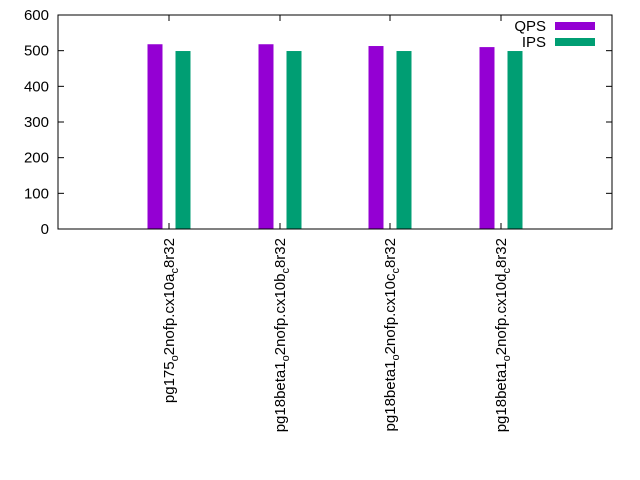 The width and height of the screenshot is (640, 480). Describe the element at coordinates (575, 26) in the screenshot. I see `legend-swatch-qps` at that location.